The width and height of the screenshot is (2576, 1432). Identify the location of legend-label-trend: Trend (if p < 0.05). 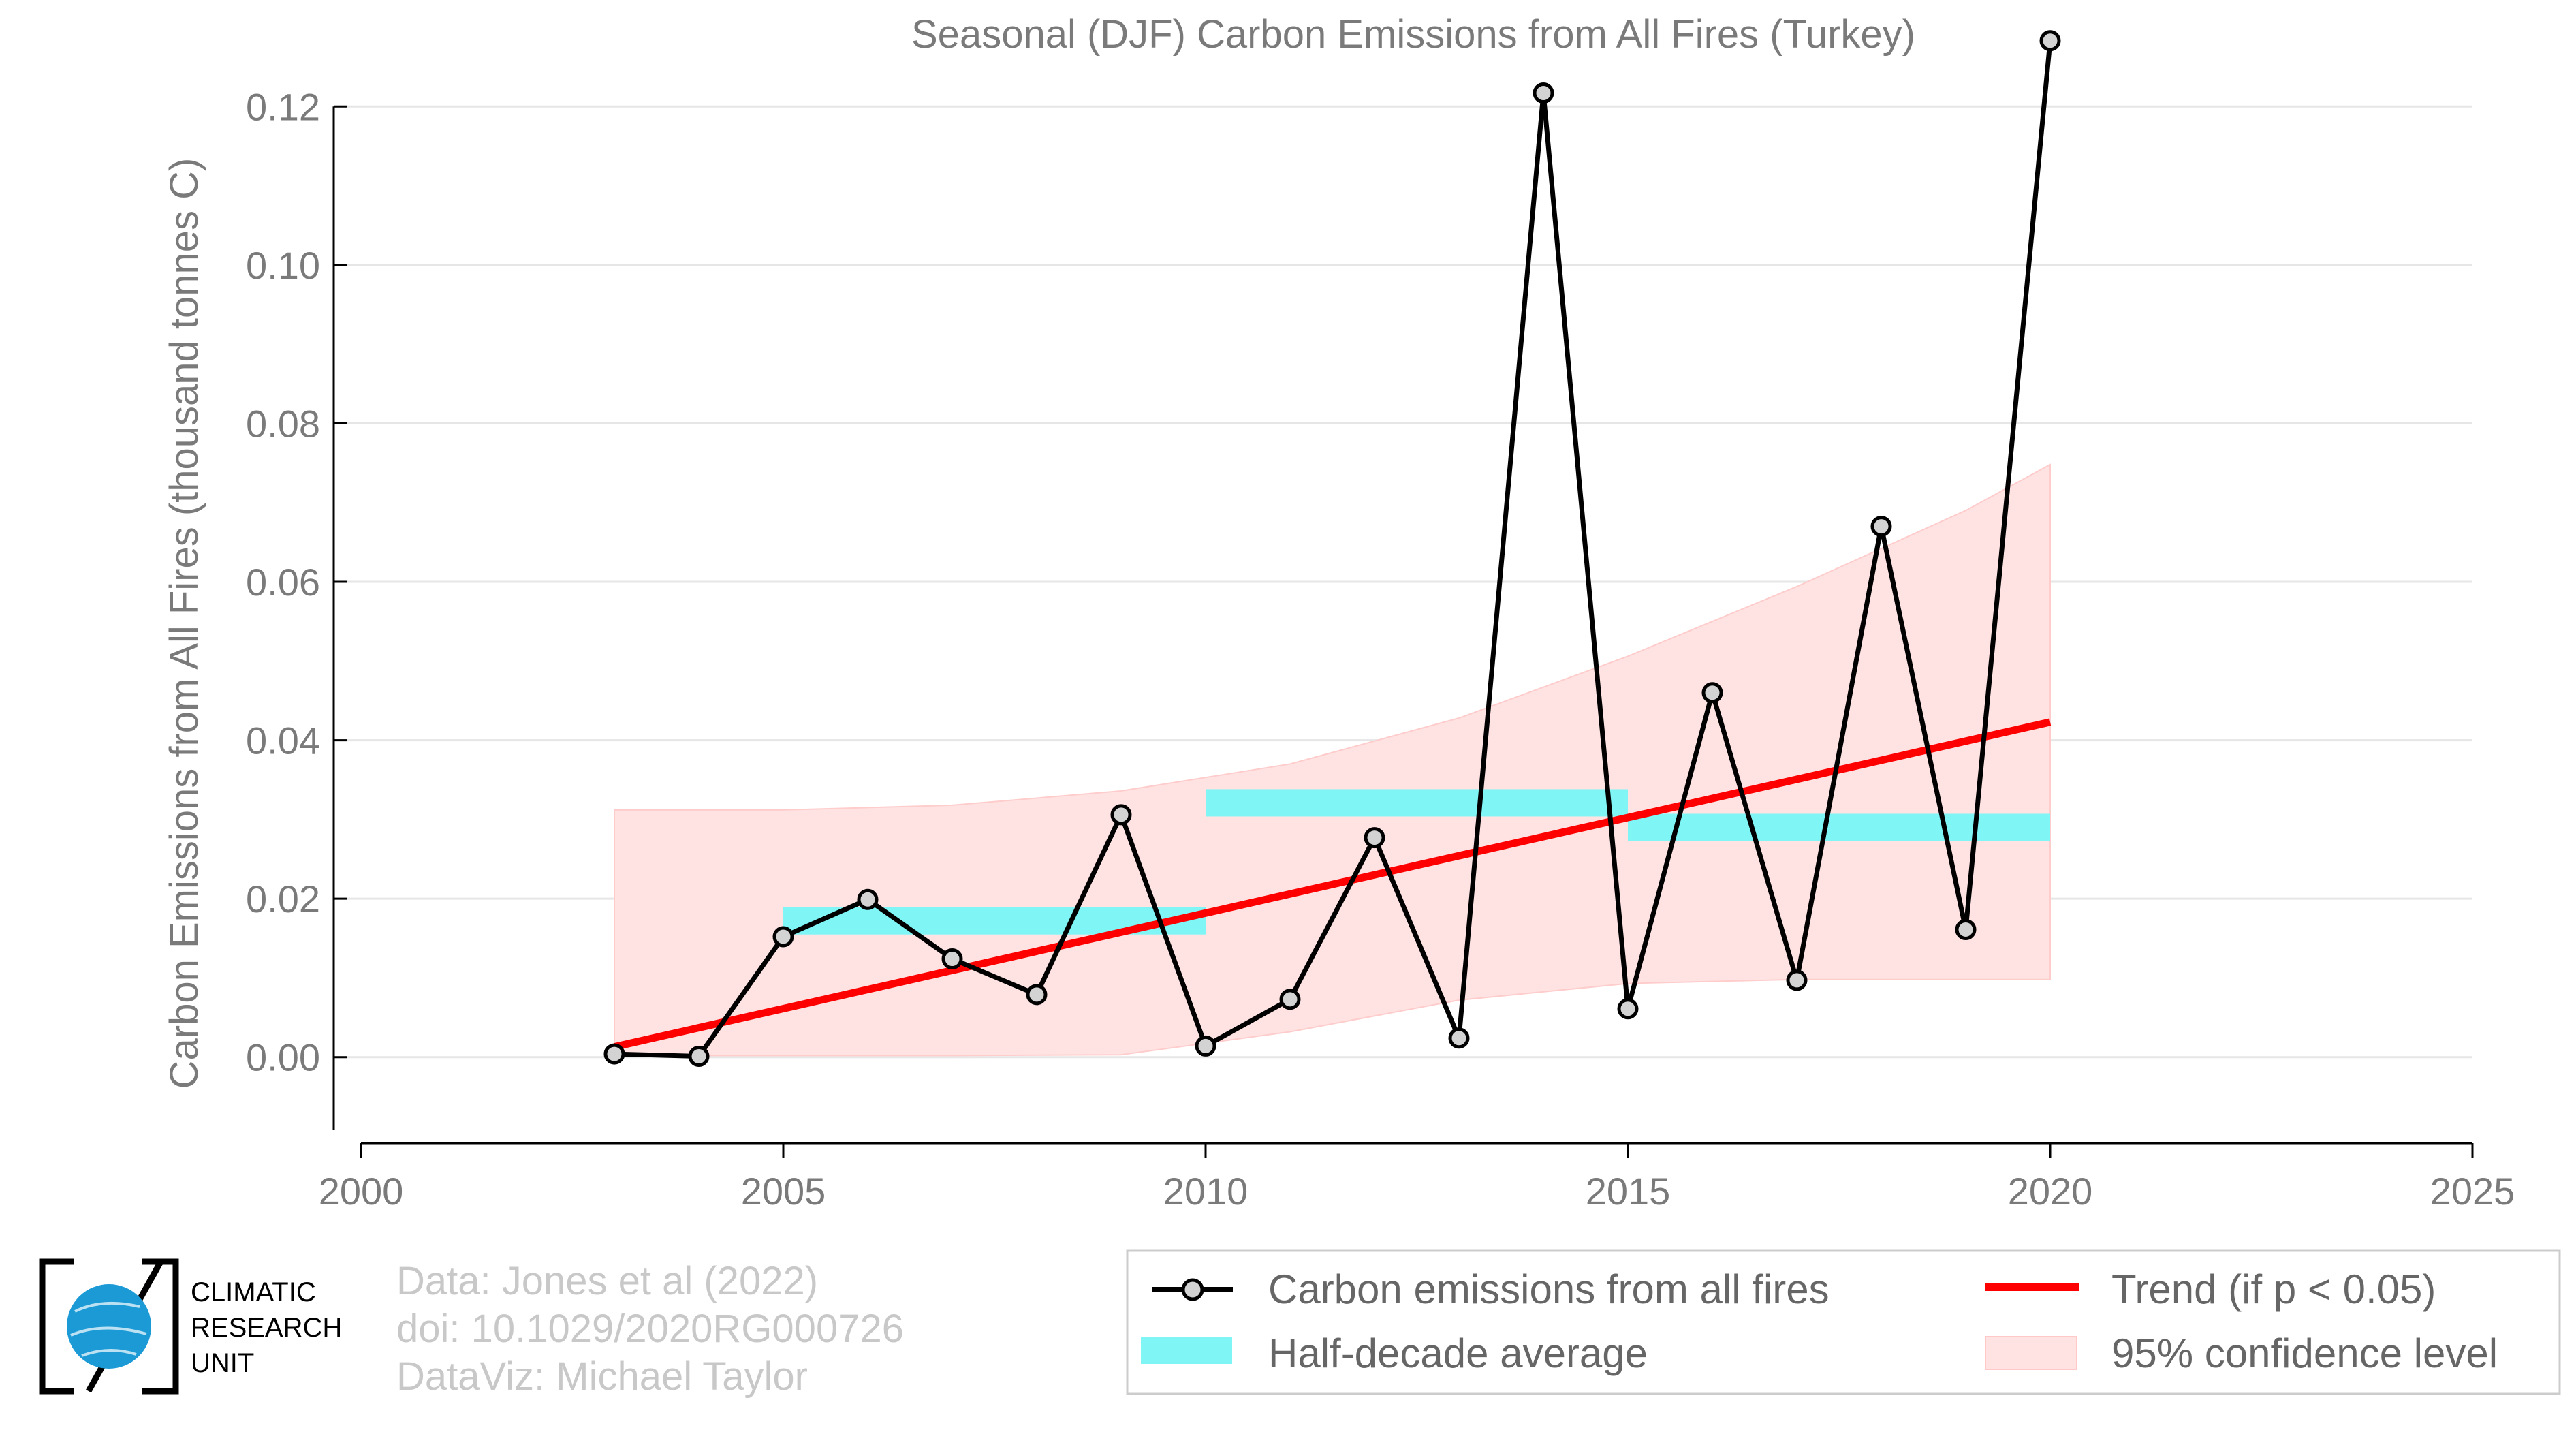
(2273, 1289).